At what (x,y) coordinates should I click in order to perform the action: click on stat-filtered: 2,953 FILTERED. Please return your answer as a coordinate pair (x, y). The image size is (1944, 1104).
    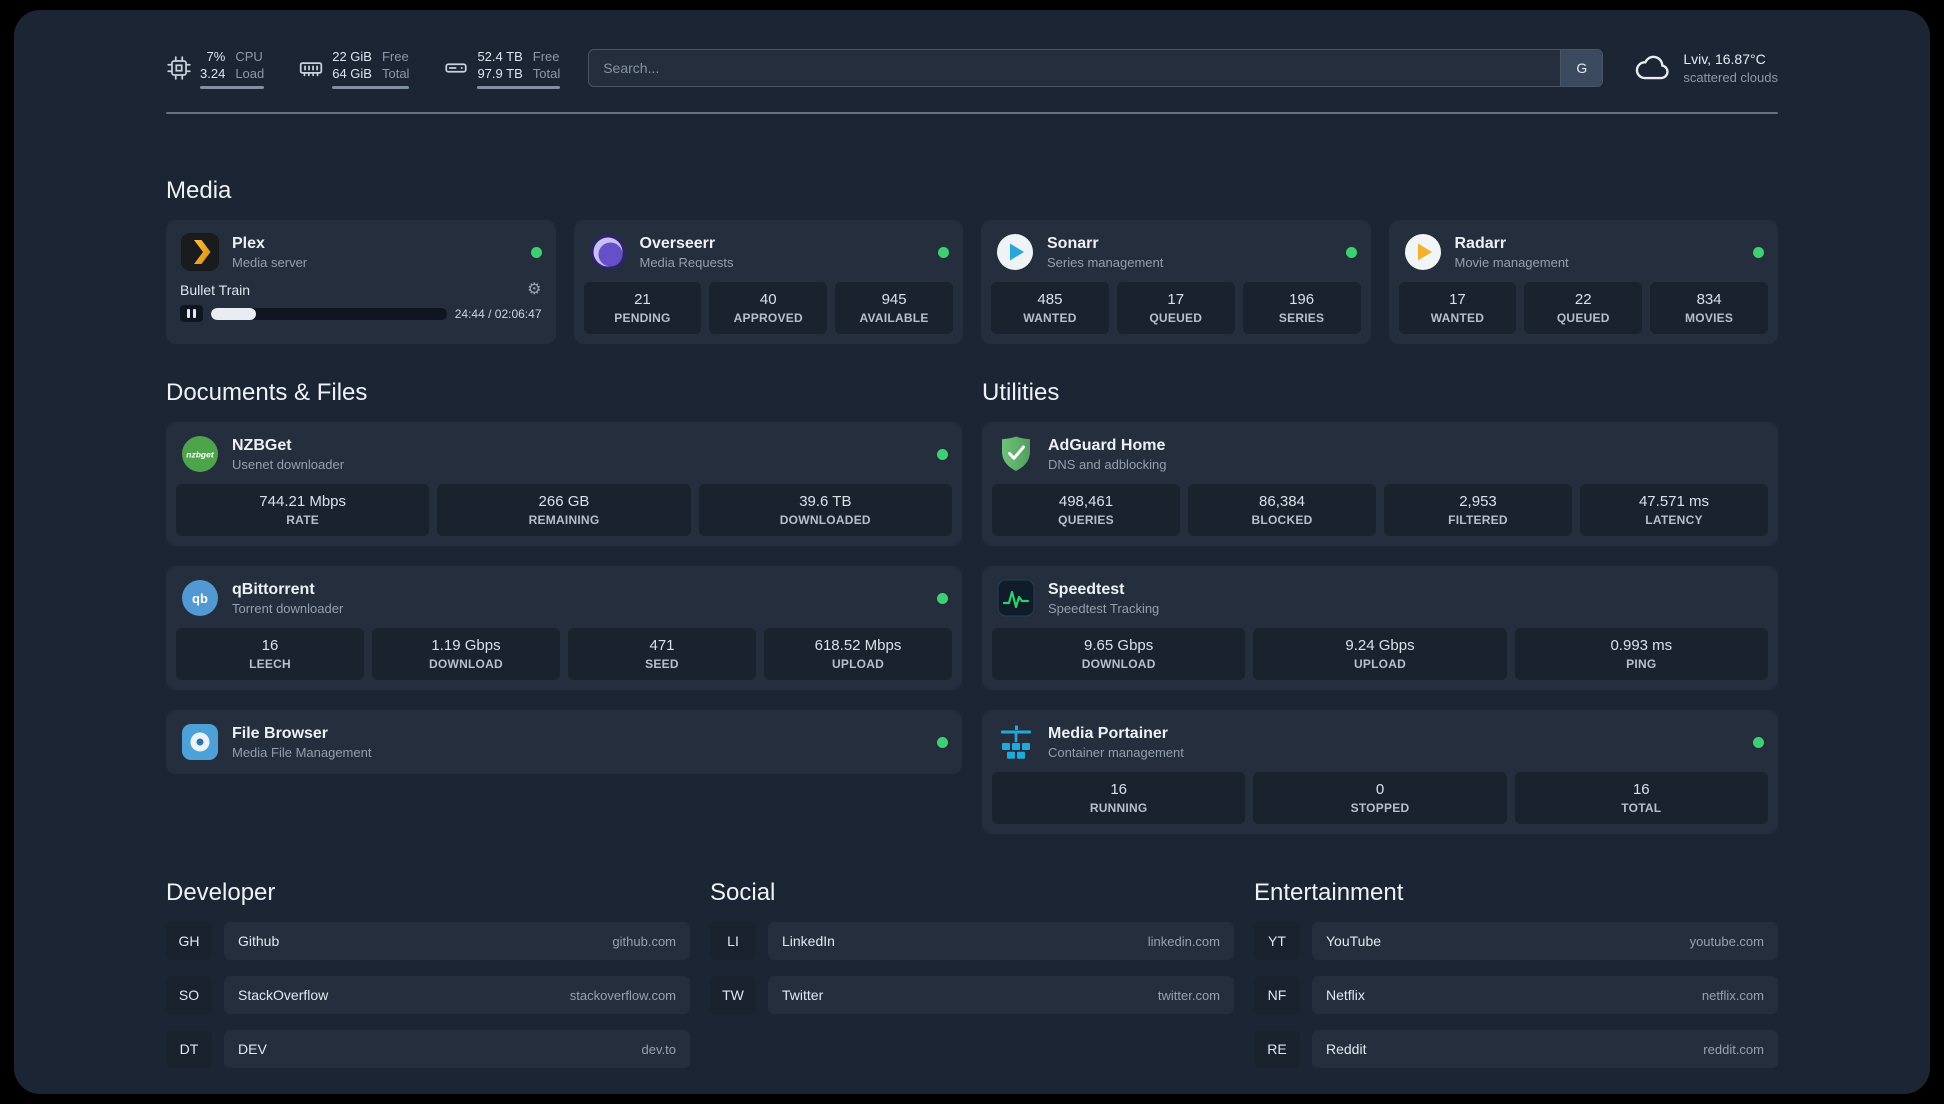
    Looking at the image, I should click on (1478, 510).